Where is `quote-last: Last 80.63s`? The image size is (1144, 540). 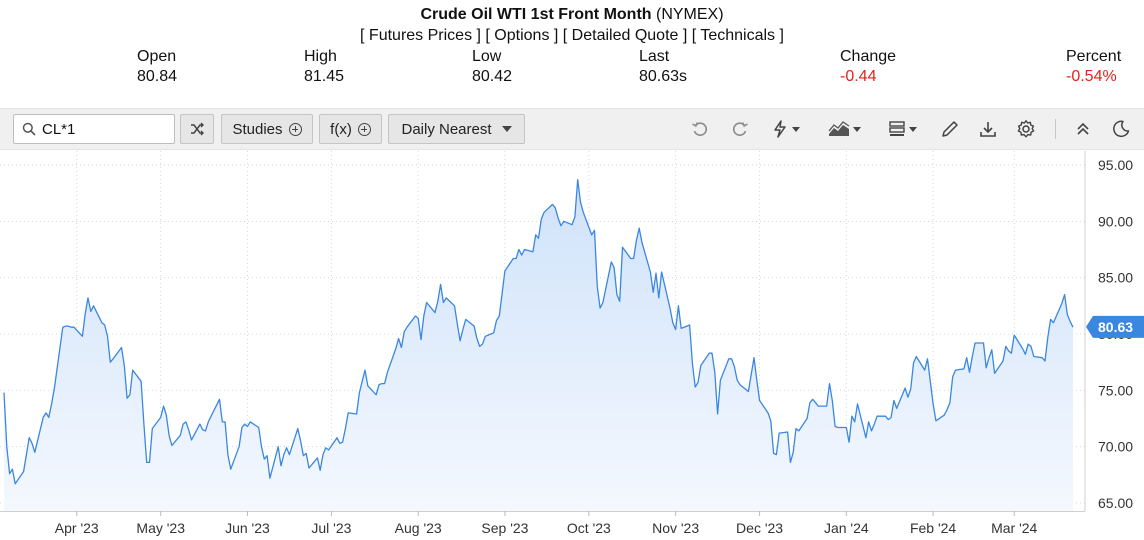
quote-last: Last 80.63s is located at coordinates (663, 67).